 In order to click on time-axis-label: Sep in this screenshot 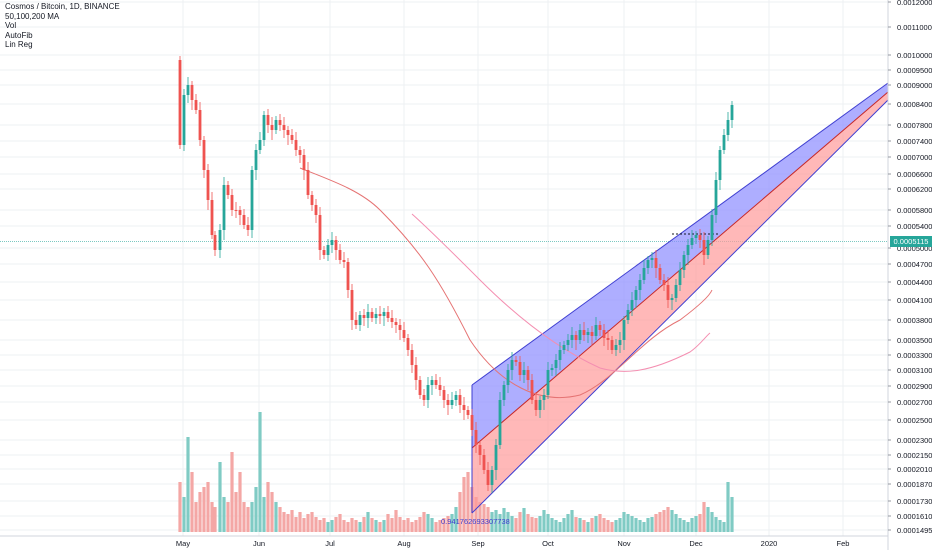, I will do `click(477, 543)`.